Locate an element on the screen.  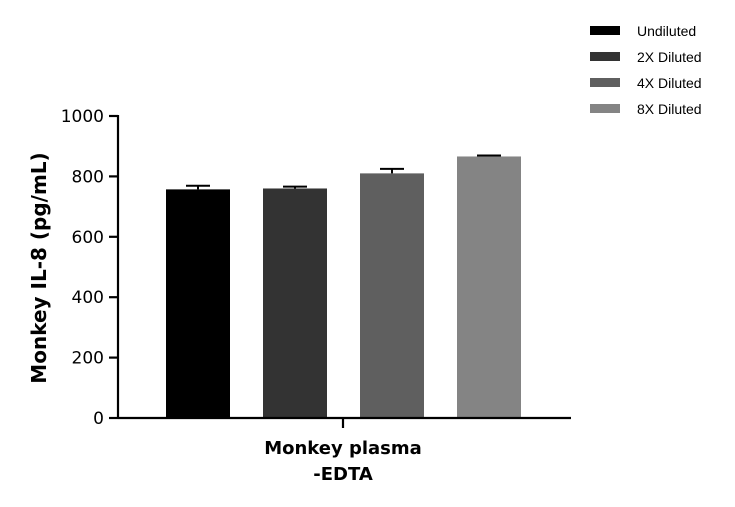
bar-2x-diluted is located at coordinates (295, 303).